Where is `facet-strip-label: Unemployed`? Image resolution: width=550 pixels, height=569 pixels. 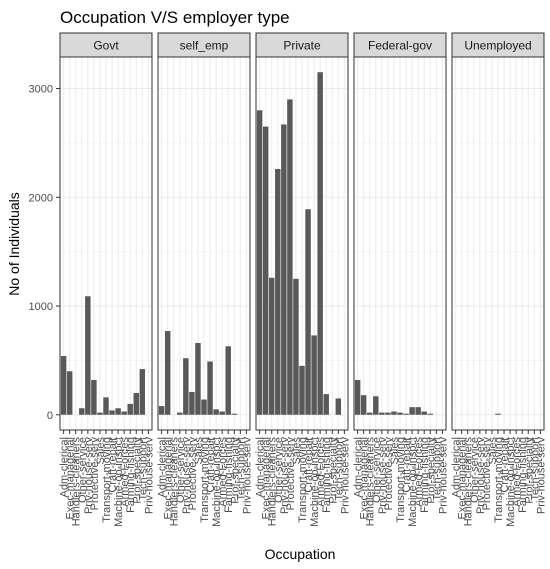 facet-strip-label: Unemployed is located at coordinates (497, 46).